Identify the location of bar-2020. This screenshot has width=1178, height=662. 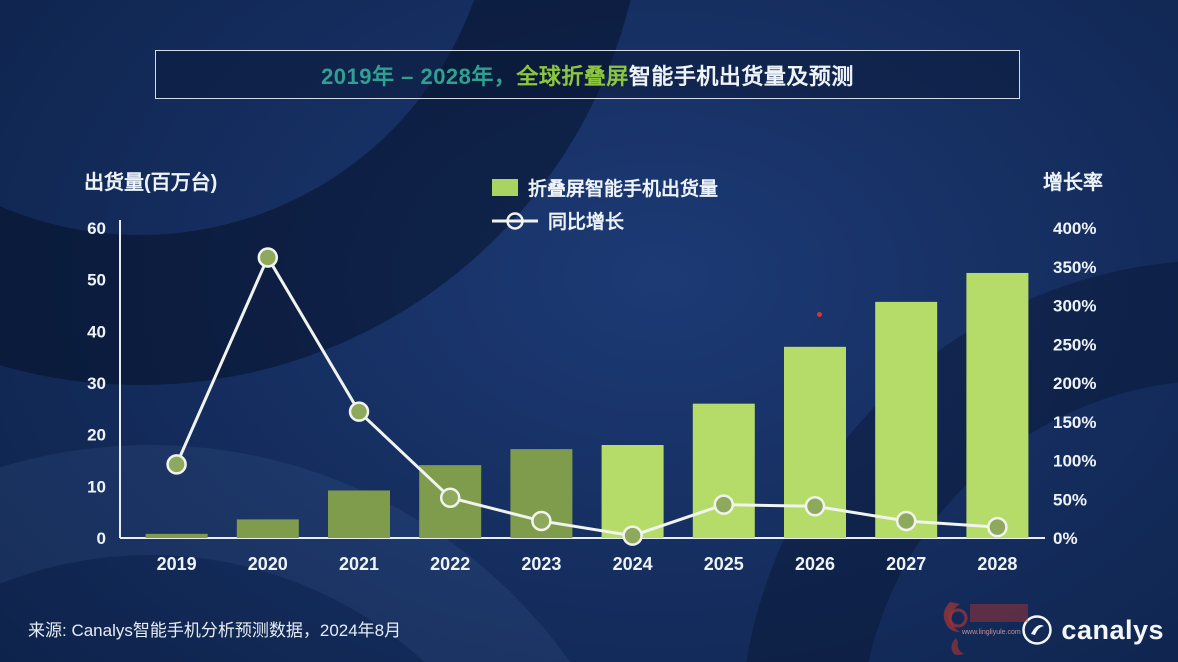
(267, 528).